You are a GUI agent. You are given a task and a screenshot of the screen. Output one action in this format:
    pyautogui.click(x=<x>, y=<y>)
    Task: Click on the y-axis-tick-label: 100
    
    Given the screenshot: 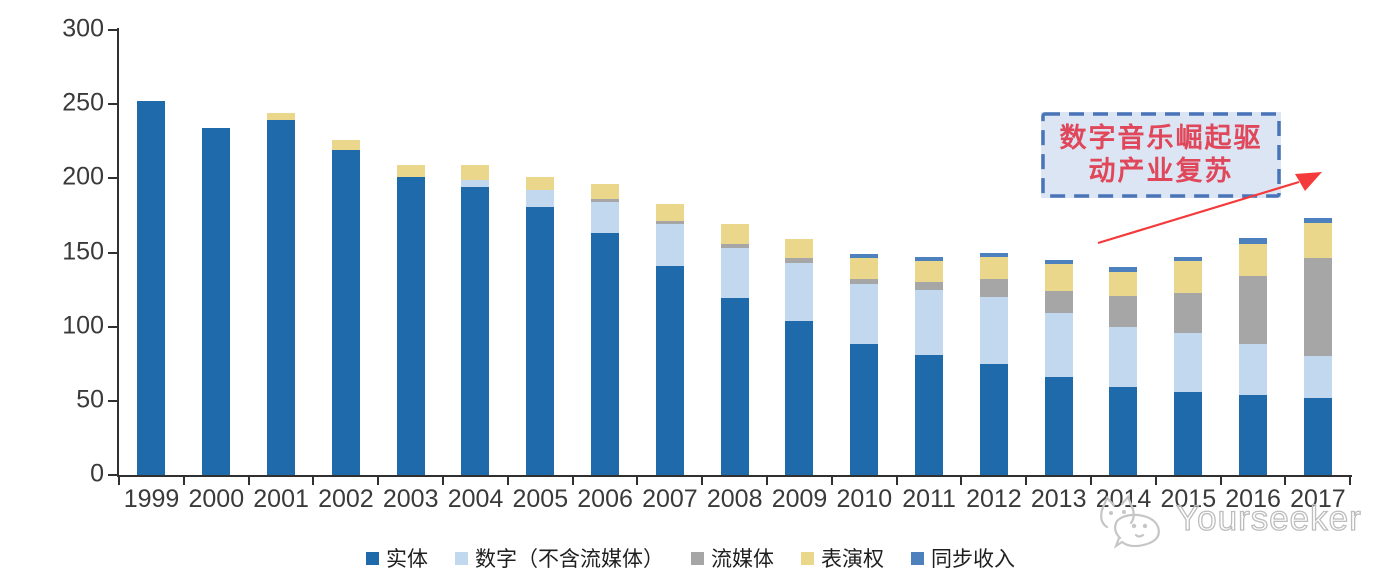 What is the action you would take?
    pyautogui.click(x=83, y=324)
    